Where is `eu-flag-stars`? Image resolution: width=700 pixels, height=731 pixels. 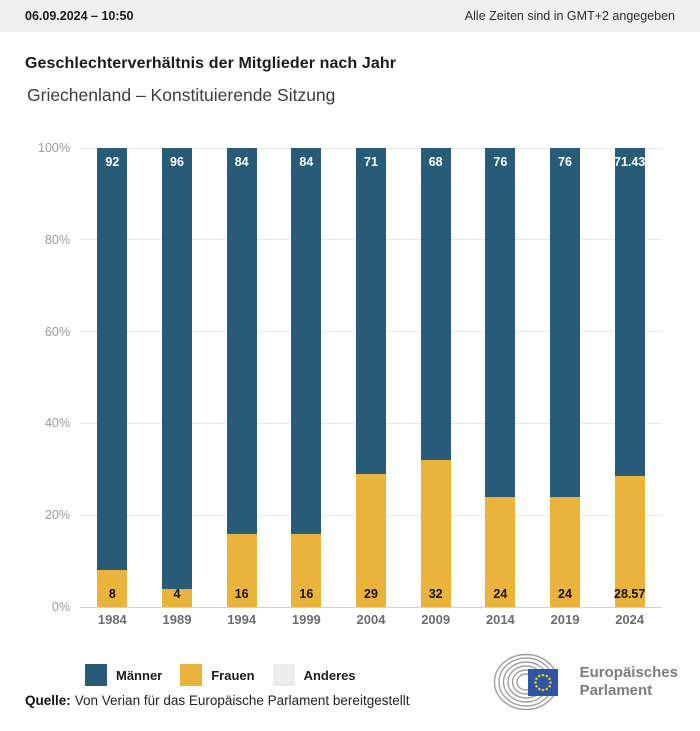 eu-flag-stars is located at coordinates (542, 682).